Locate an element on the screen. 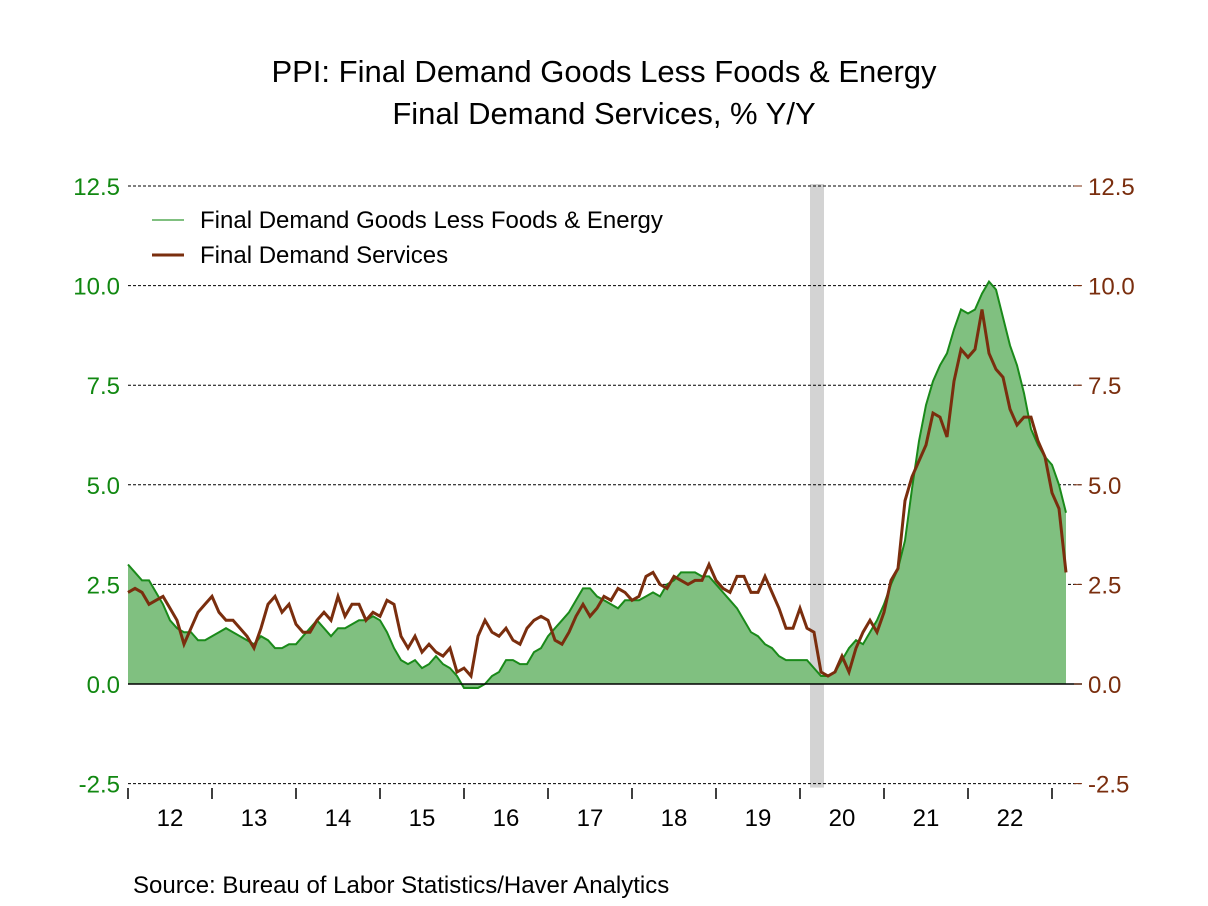 The width and height of the screenshot is (1208, 906). x-tick-label: 15 is located at coordinates (422, 818).